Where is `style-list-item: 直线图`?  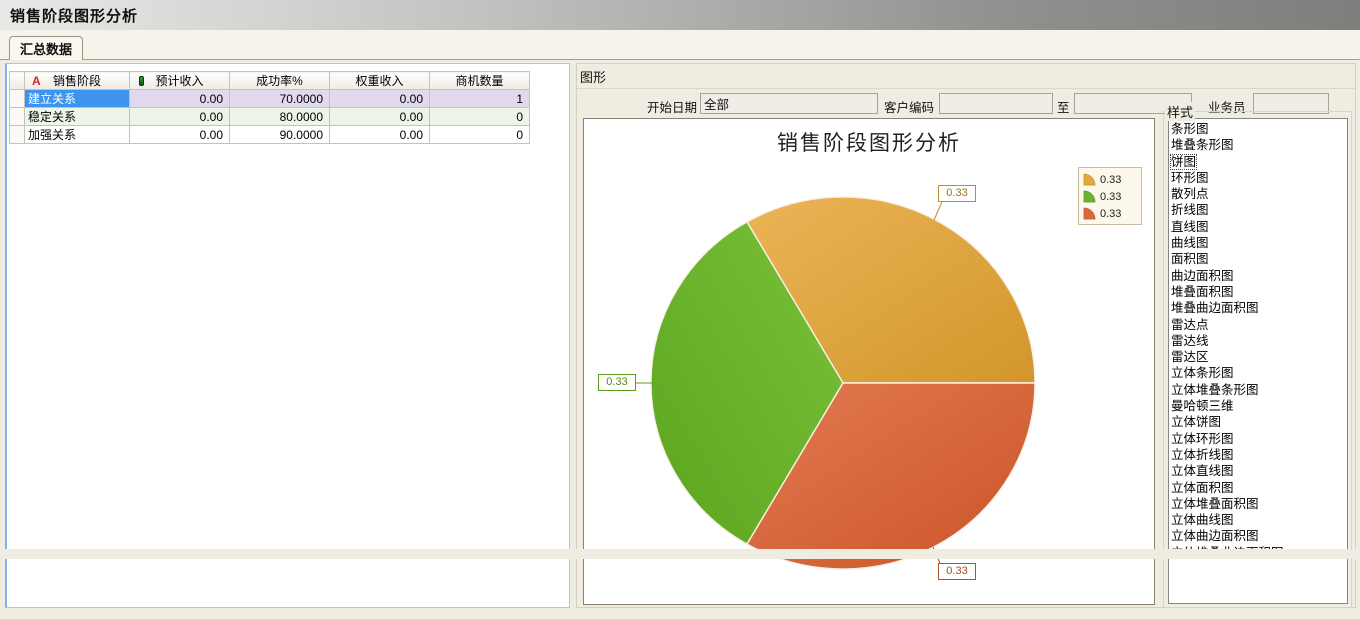 style-list-item: 直线图 is located at coordinates (1190, 226).